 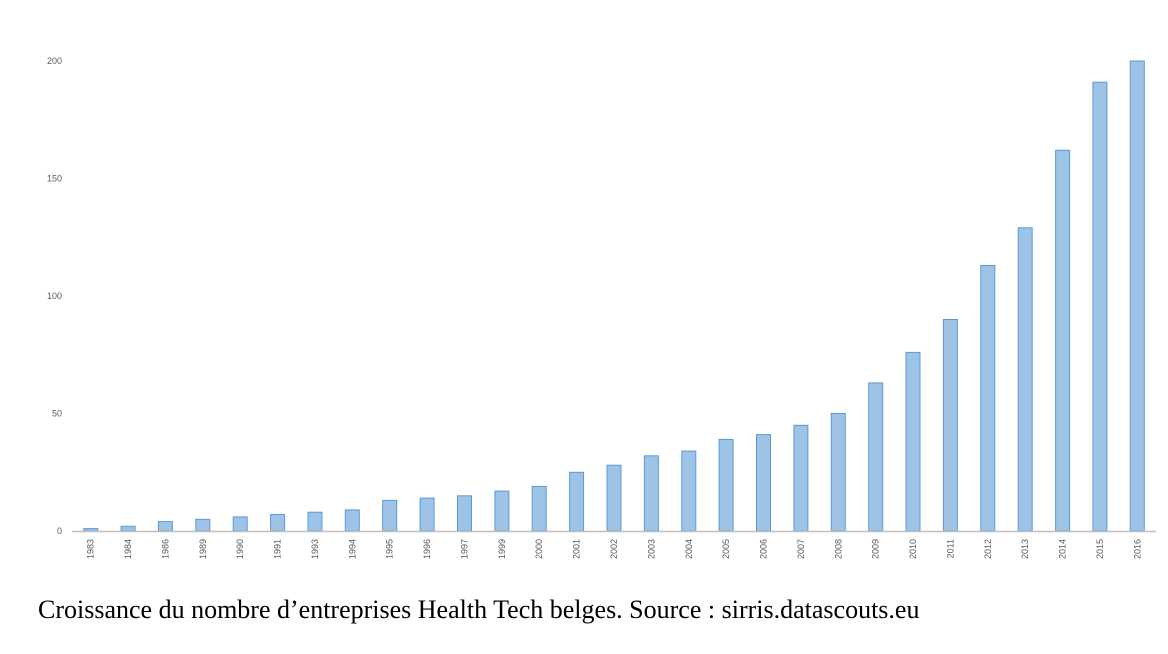 What do you see at coordinates (577, 549) in the screenshot?
I see `x-tick-label-2001: 2001` at bounding box center [577, 549].